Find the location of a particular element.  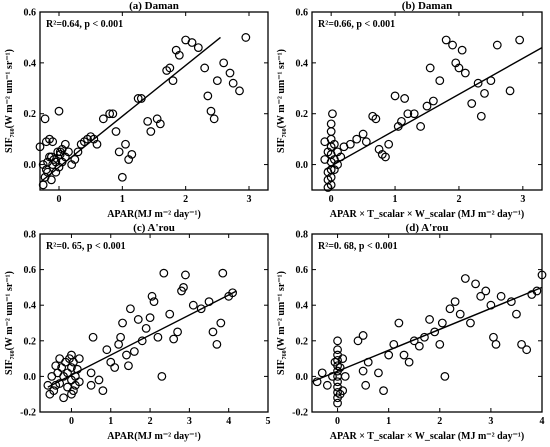

x-tick-label: 4 is located at coordinates (542, 421).